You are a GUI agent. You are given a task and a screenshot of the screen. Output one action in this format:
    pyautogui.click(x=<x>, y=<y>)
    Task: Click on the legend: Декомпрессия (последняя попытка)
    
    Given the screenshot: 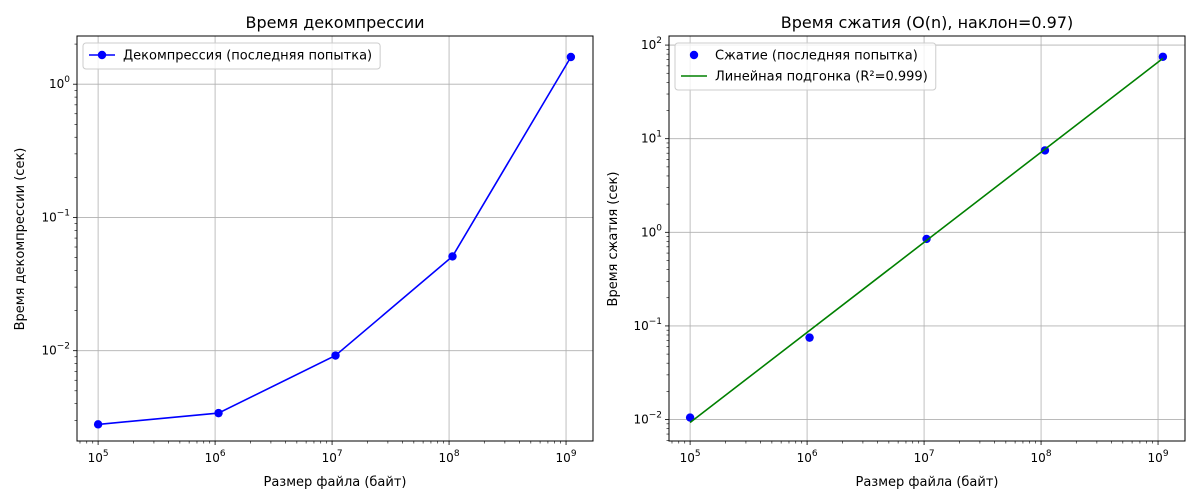 What is the action you would take?
    pyautogui.click(x=231, y=56)
    